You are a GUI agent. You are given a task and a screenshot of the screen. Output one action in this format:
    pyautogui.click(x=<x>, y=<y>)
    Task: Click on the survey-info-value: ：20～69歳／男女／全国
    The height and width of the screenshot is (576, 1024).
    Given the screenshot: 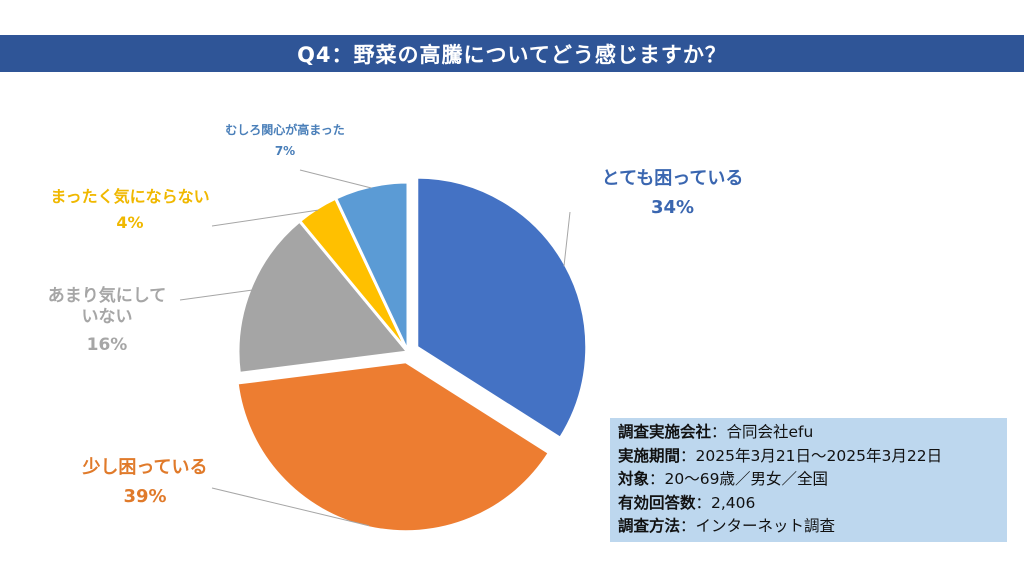 What is the action you would take?
    pyautogui.click(x=738, y=479)
    